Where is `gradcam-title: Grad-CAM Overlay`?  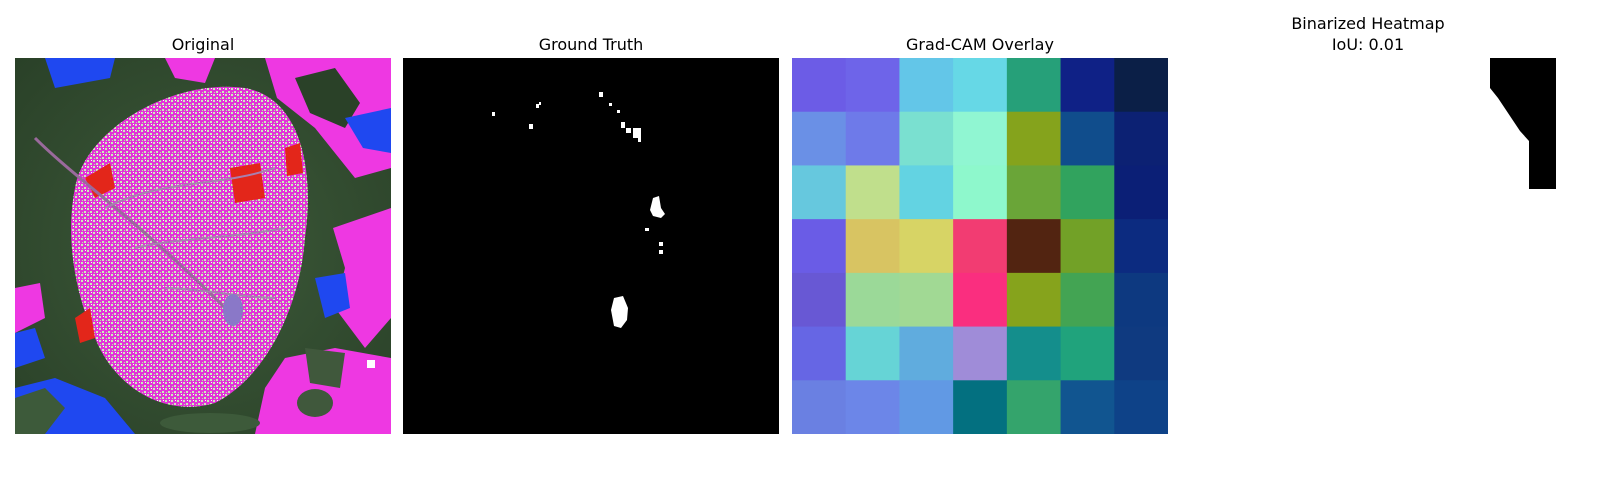 gradcam-title: Grad-CAM Overlay is located at coordinates (980, 44).